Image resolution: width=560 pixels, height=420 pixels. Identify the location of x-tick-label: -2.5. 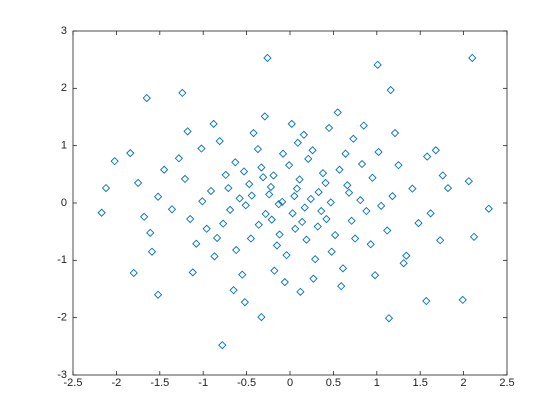
(73, 383).